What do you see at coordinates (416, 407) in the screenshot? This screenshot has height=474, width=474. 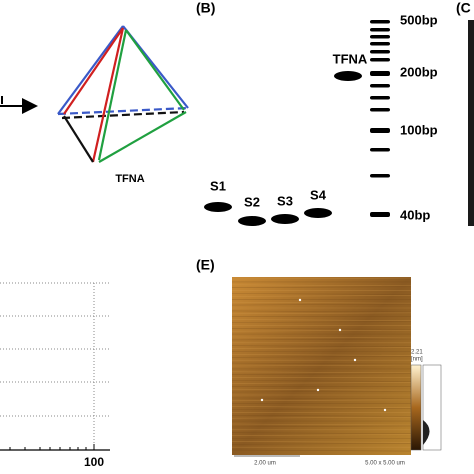 I see `color-bar` at bounding box center [416, 407].